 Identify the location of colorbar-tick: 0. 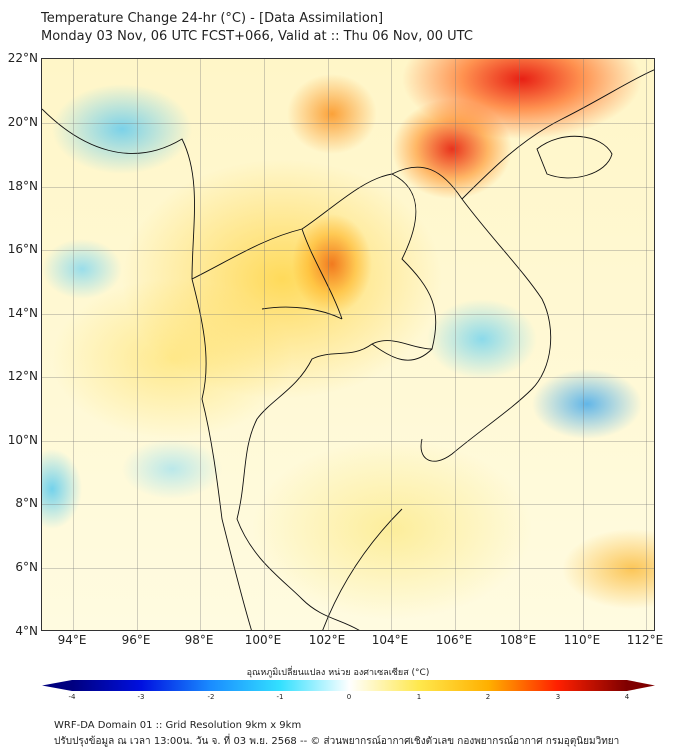
(349, 697).